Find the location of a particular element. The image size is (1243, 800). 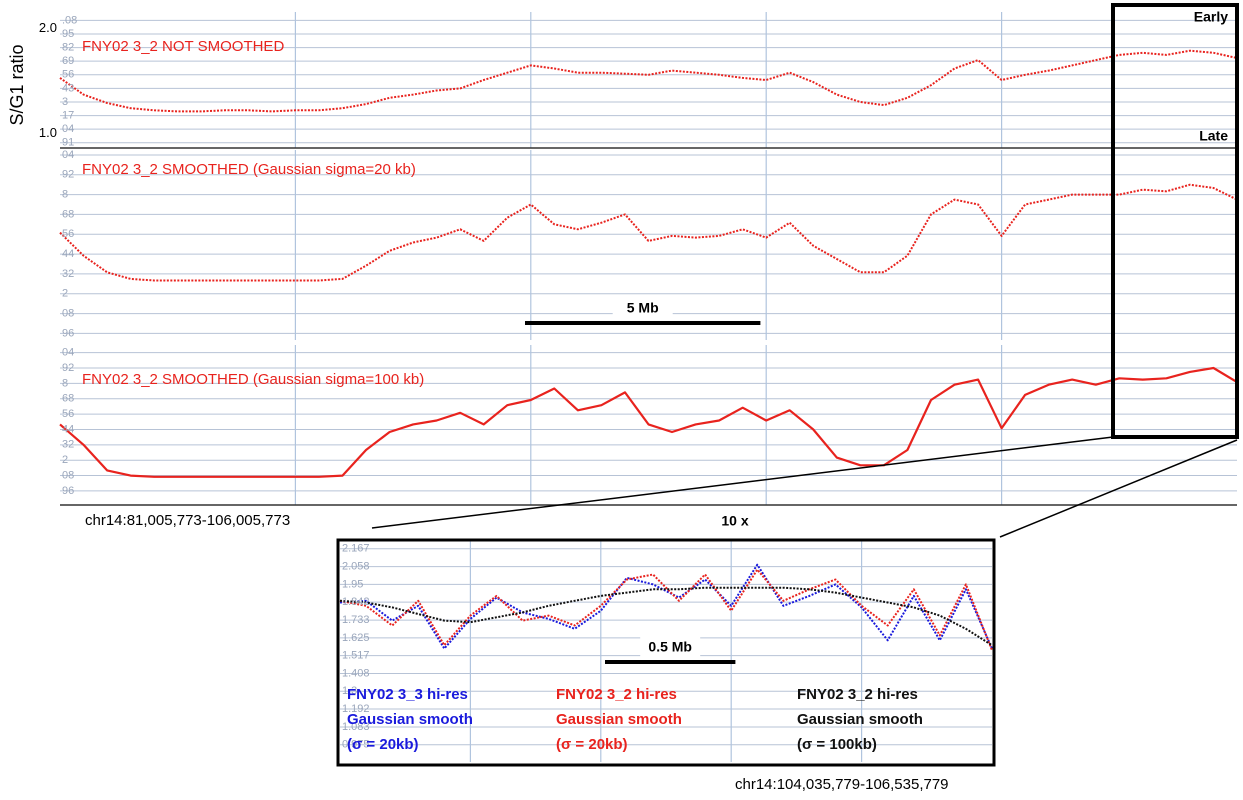

panel-title: FNY02 3_2 NOT SMOOTHED is located at coordinates (183, 46).